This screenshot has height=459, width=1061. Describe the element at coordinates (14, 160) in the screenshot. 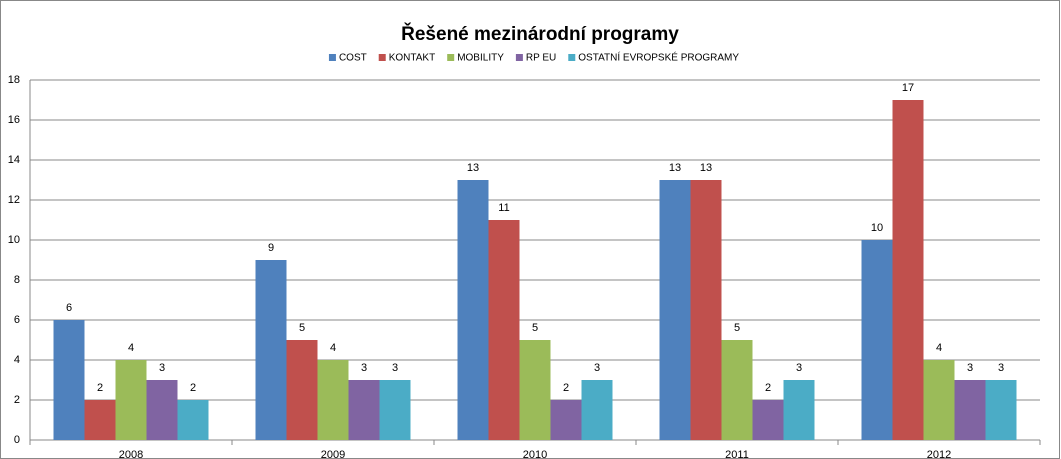

I see `y-tick-label: 14` at that location.